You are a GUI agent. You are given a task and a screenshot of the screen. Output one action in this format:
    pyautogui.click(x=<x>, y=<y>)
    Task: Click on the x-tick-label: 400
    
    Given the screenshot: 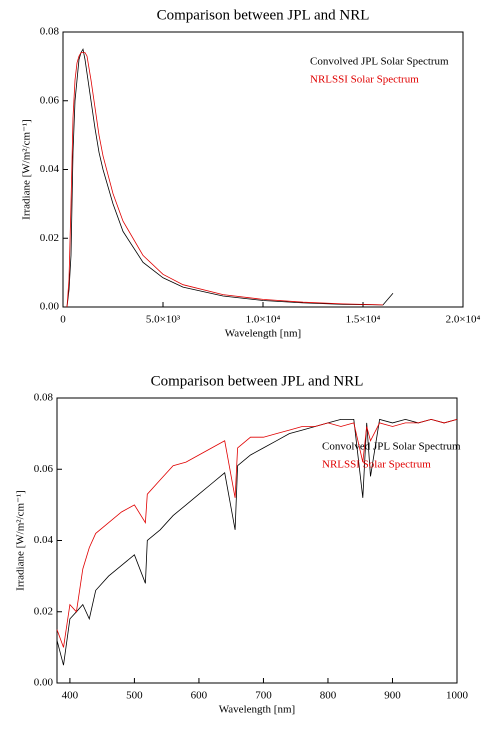 What is the action you would take?
    pyautogui.click(x=70, y=696)
    